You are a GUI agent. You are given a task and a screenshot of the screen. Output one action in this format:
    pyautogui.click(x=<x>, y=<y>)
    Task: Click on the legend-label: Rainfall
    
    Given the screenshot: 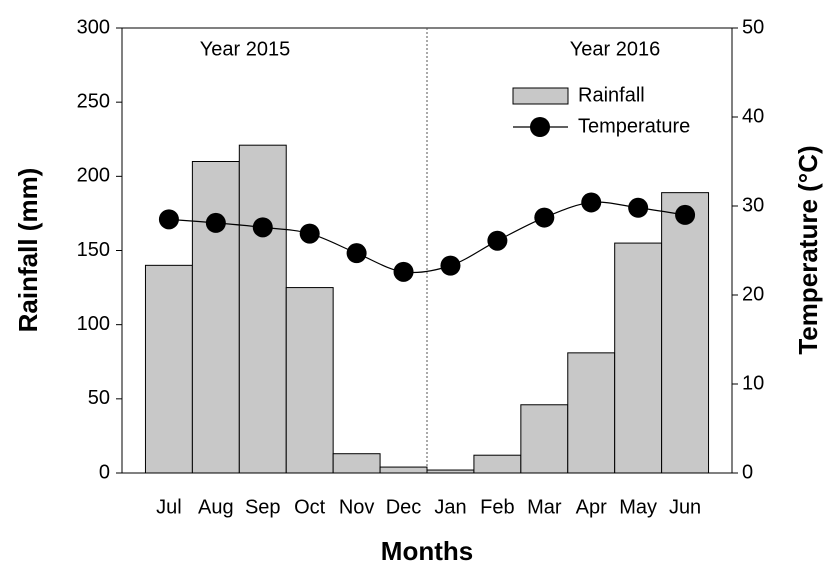 What is the action you would take?
    pyautogui.click(x=611, y=95)
    